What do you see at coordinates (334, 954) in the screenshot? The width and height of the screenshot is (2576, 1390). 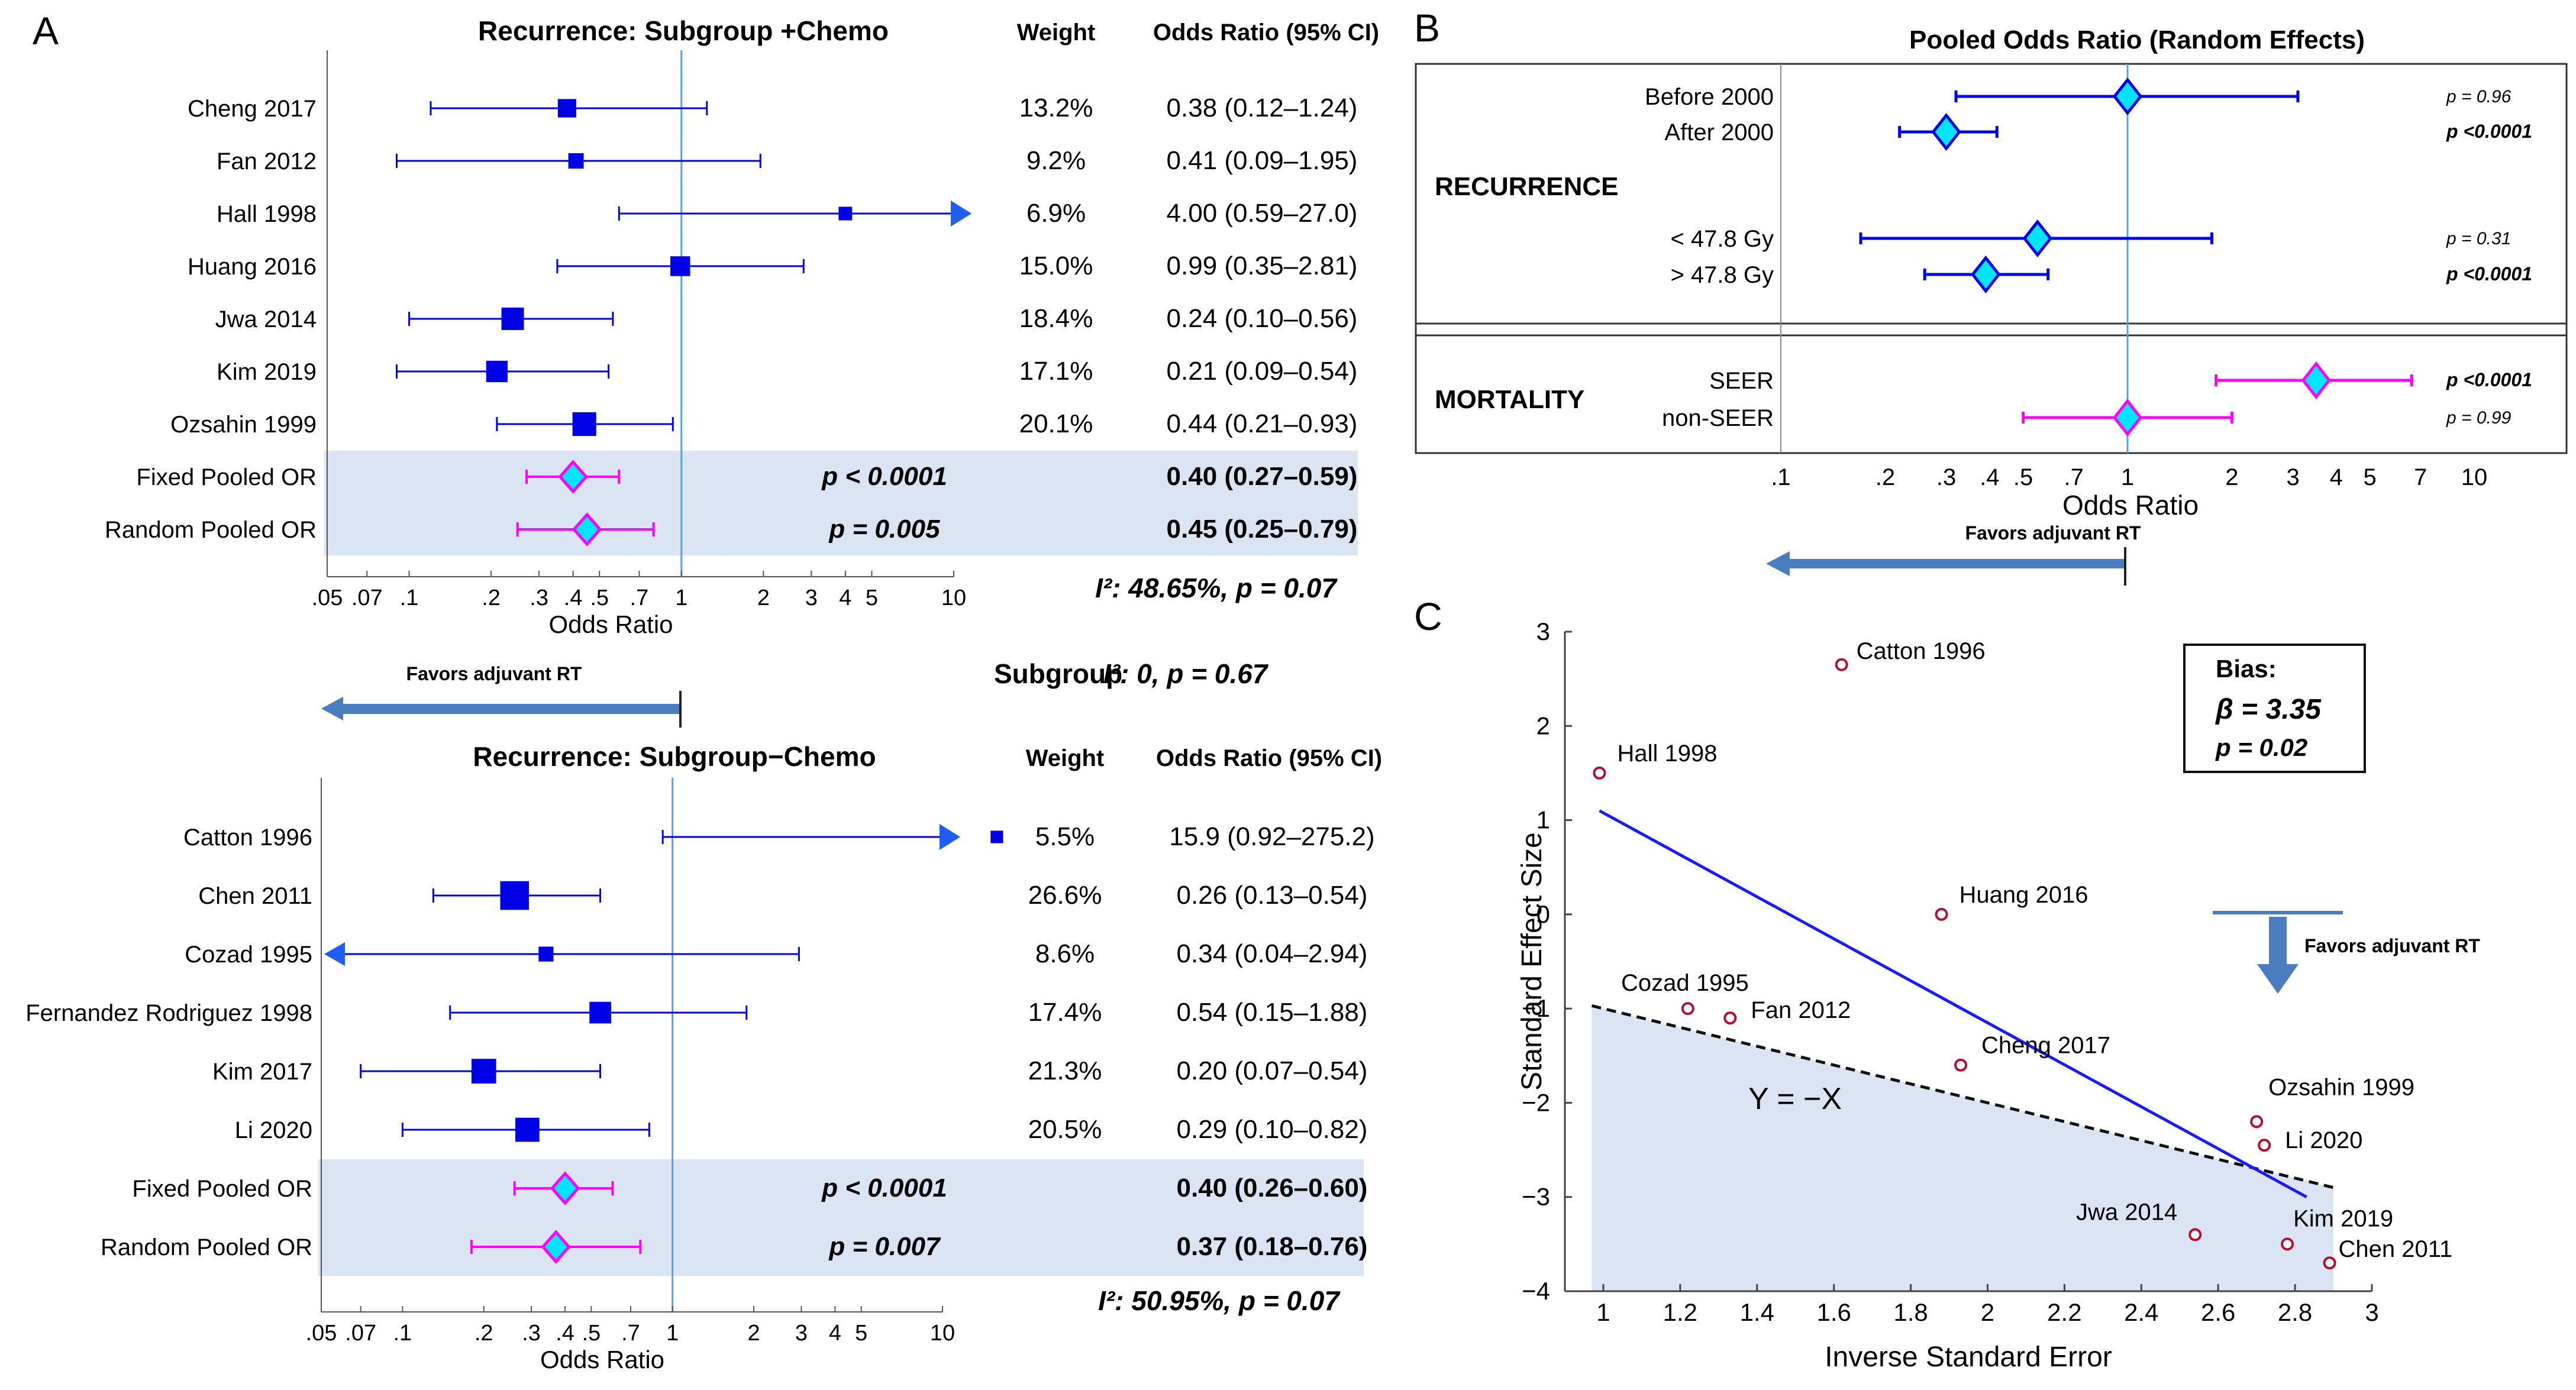 I see `ci-arrow-left` at bounding box center [334, 954].